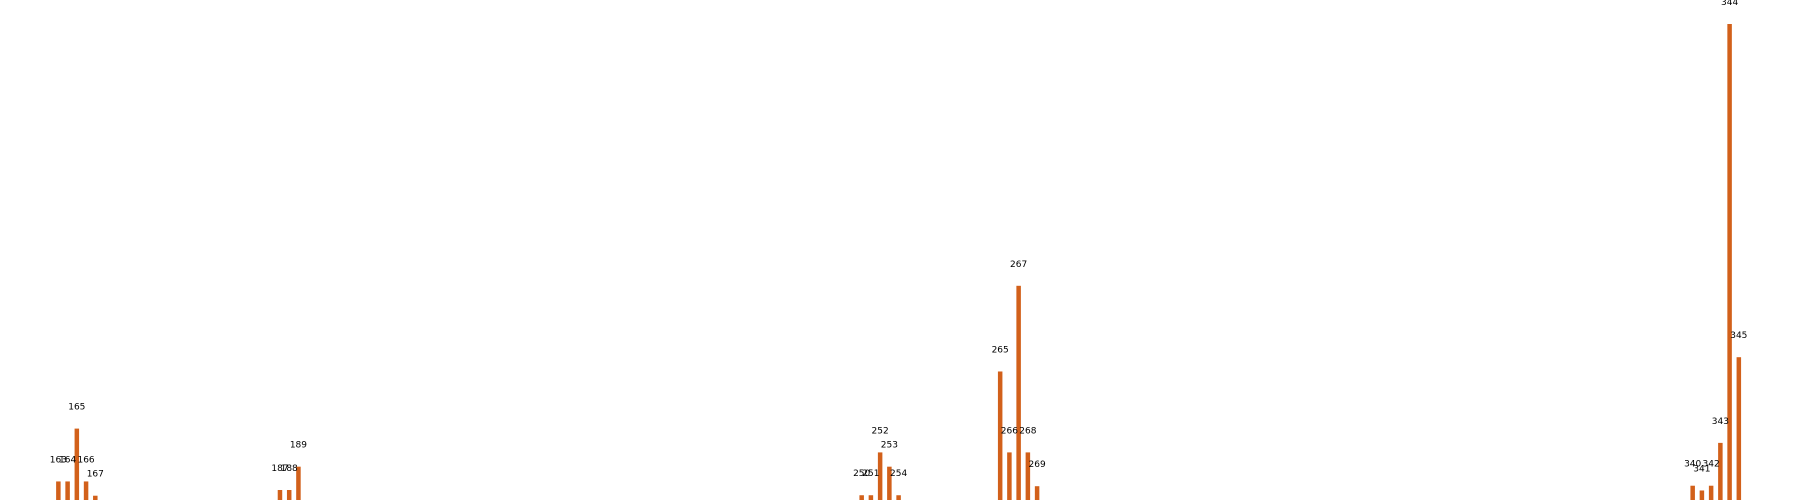 Image resolution: width=1800 pixels, height=500 pixels. Describe the element at coordinates (76, 408) in the screenshot. I see `bar-label-165: 165` at that location.